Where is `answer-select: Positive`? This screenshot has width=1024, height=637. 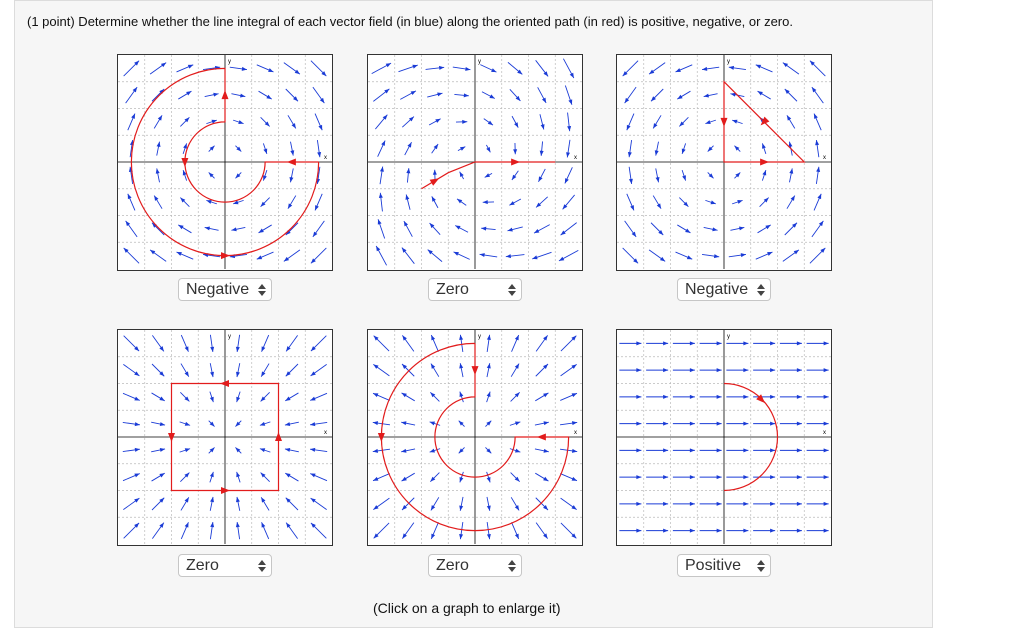
answer-select: Positive is located at coordinates (724, 565).